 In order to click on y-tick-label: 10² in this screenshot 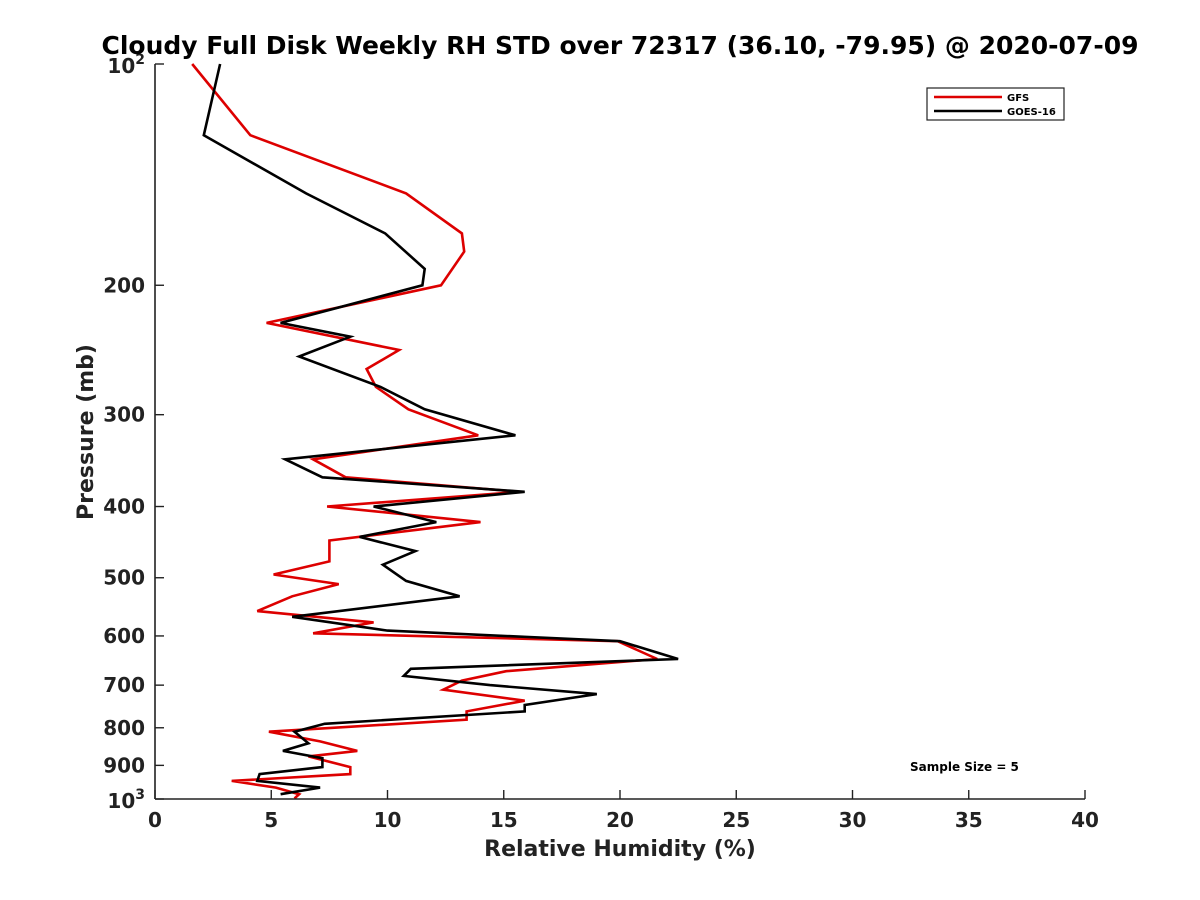, I will do `click(126, 65)`.